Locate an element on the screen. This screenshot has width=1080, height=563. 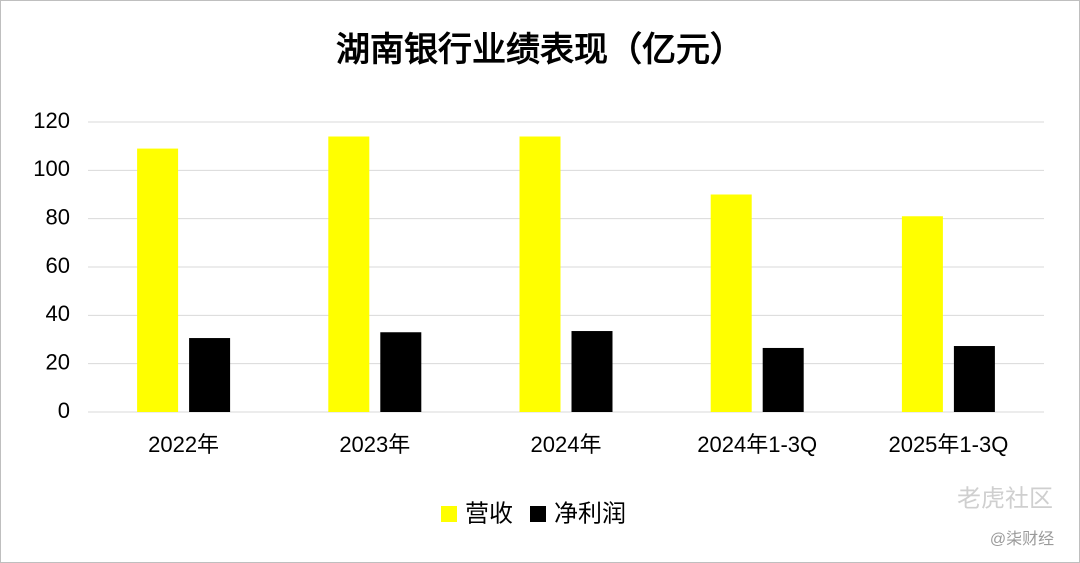
x-tick-label: 2023年 is located at coordinates (374, 444).